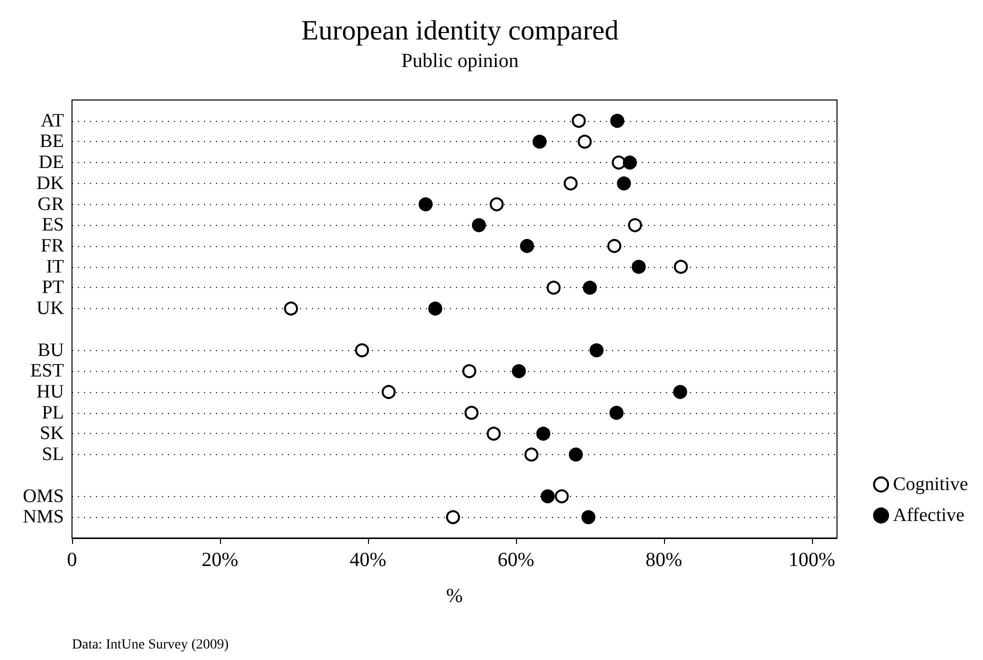 Image resolution: width=983 pixels, height=660 pixels. I want to click on y-tick-label: SL, so click(53, 455).